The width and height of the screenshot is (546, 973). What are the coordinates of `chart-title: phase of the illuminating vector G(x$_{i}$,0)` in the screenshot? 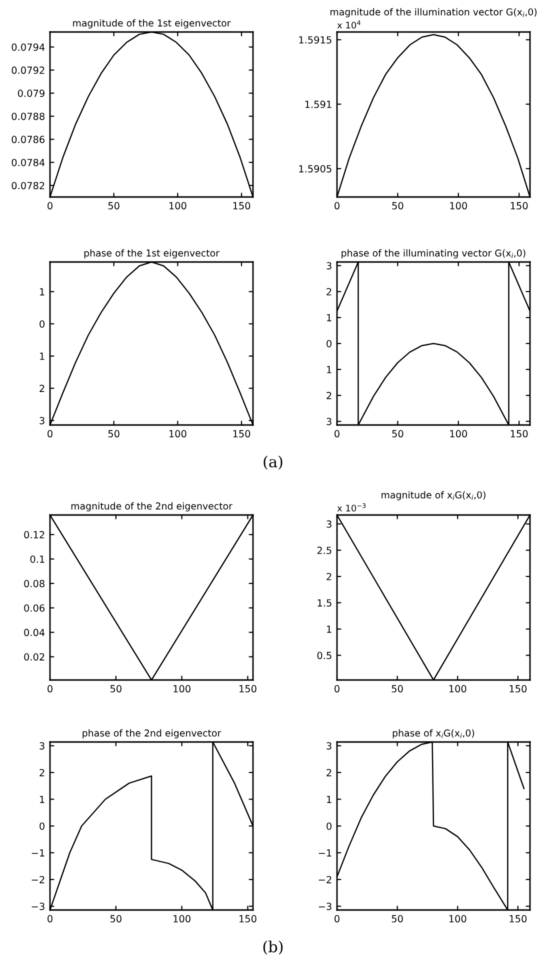 It's located at (434, 253).